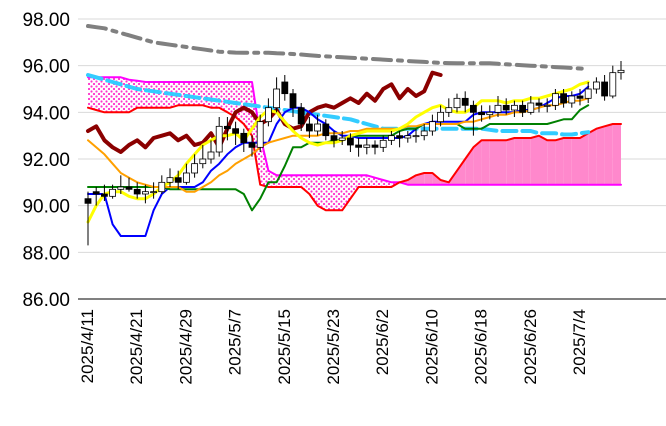  I want to click on x-tick-label: 2025/5/23, so click(333, 347).